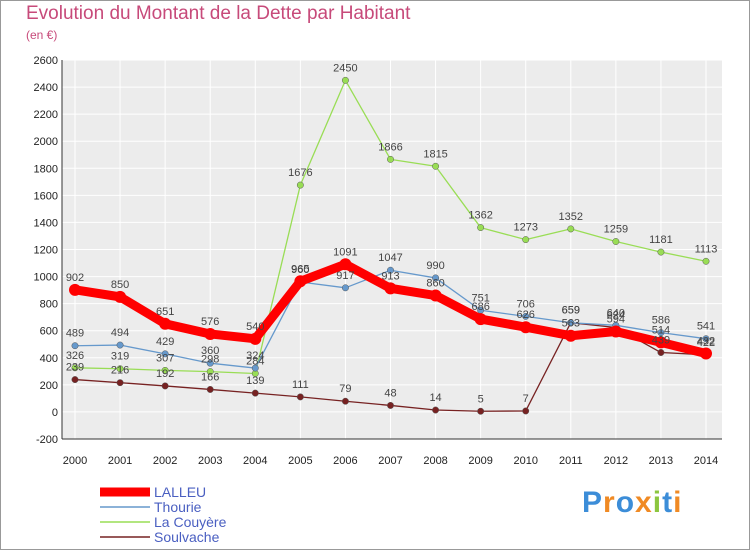  I want to click on data-label: 216, so click(120, 371).